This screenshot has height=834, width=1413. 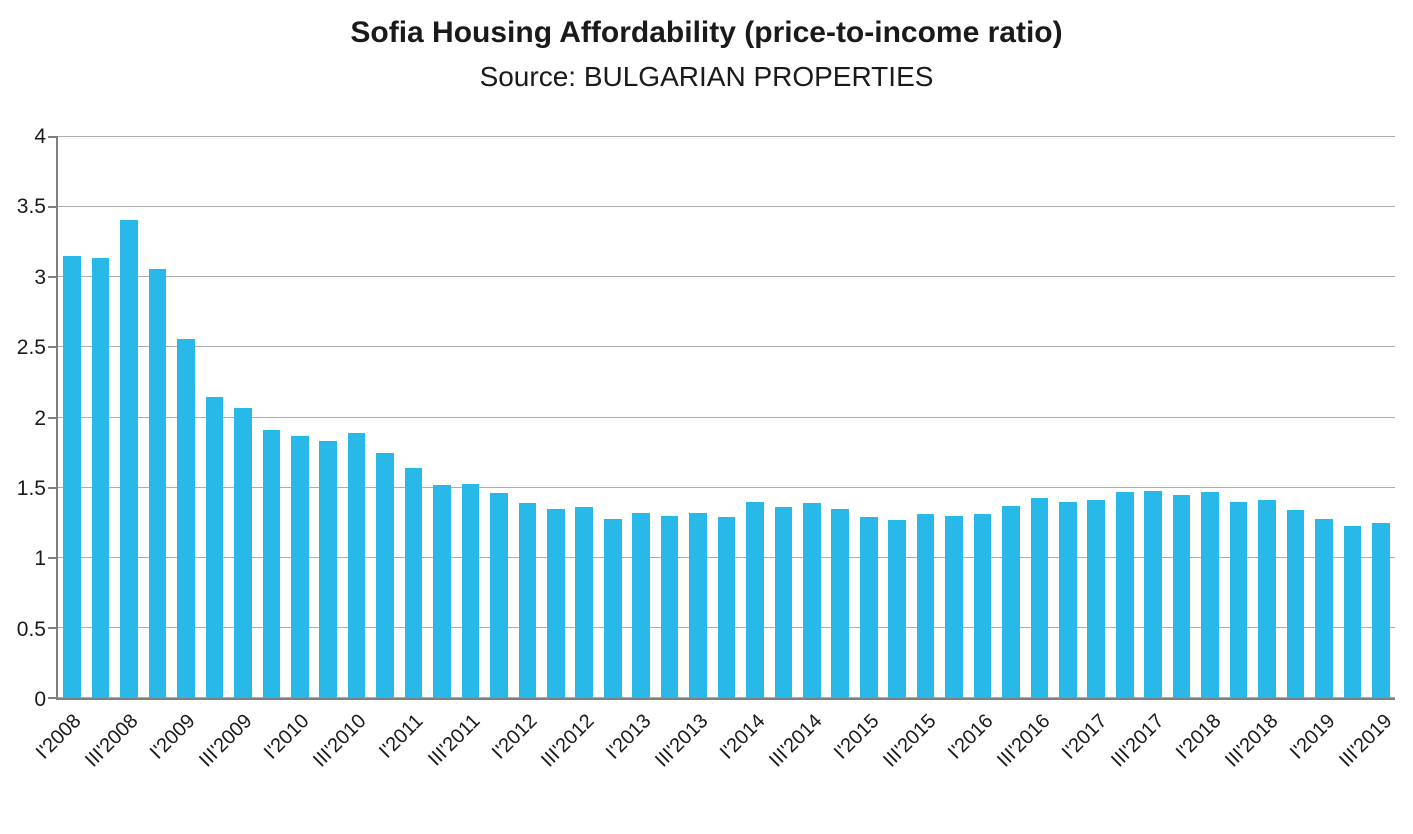 What do you see at coordinates (1251, 741) in the screenshot?
I see `x-tick-label: III'2018` at bounding box center [1251, 741].